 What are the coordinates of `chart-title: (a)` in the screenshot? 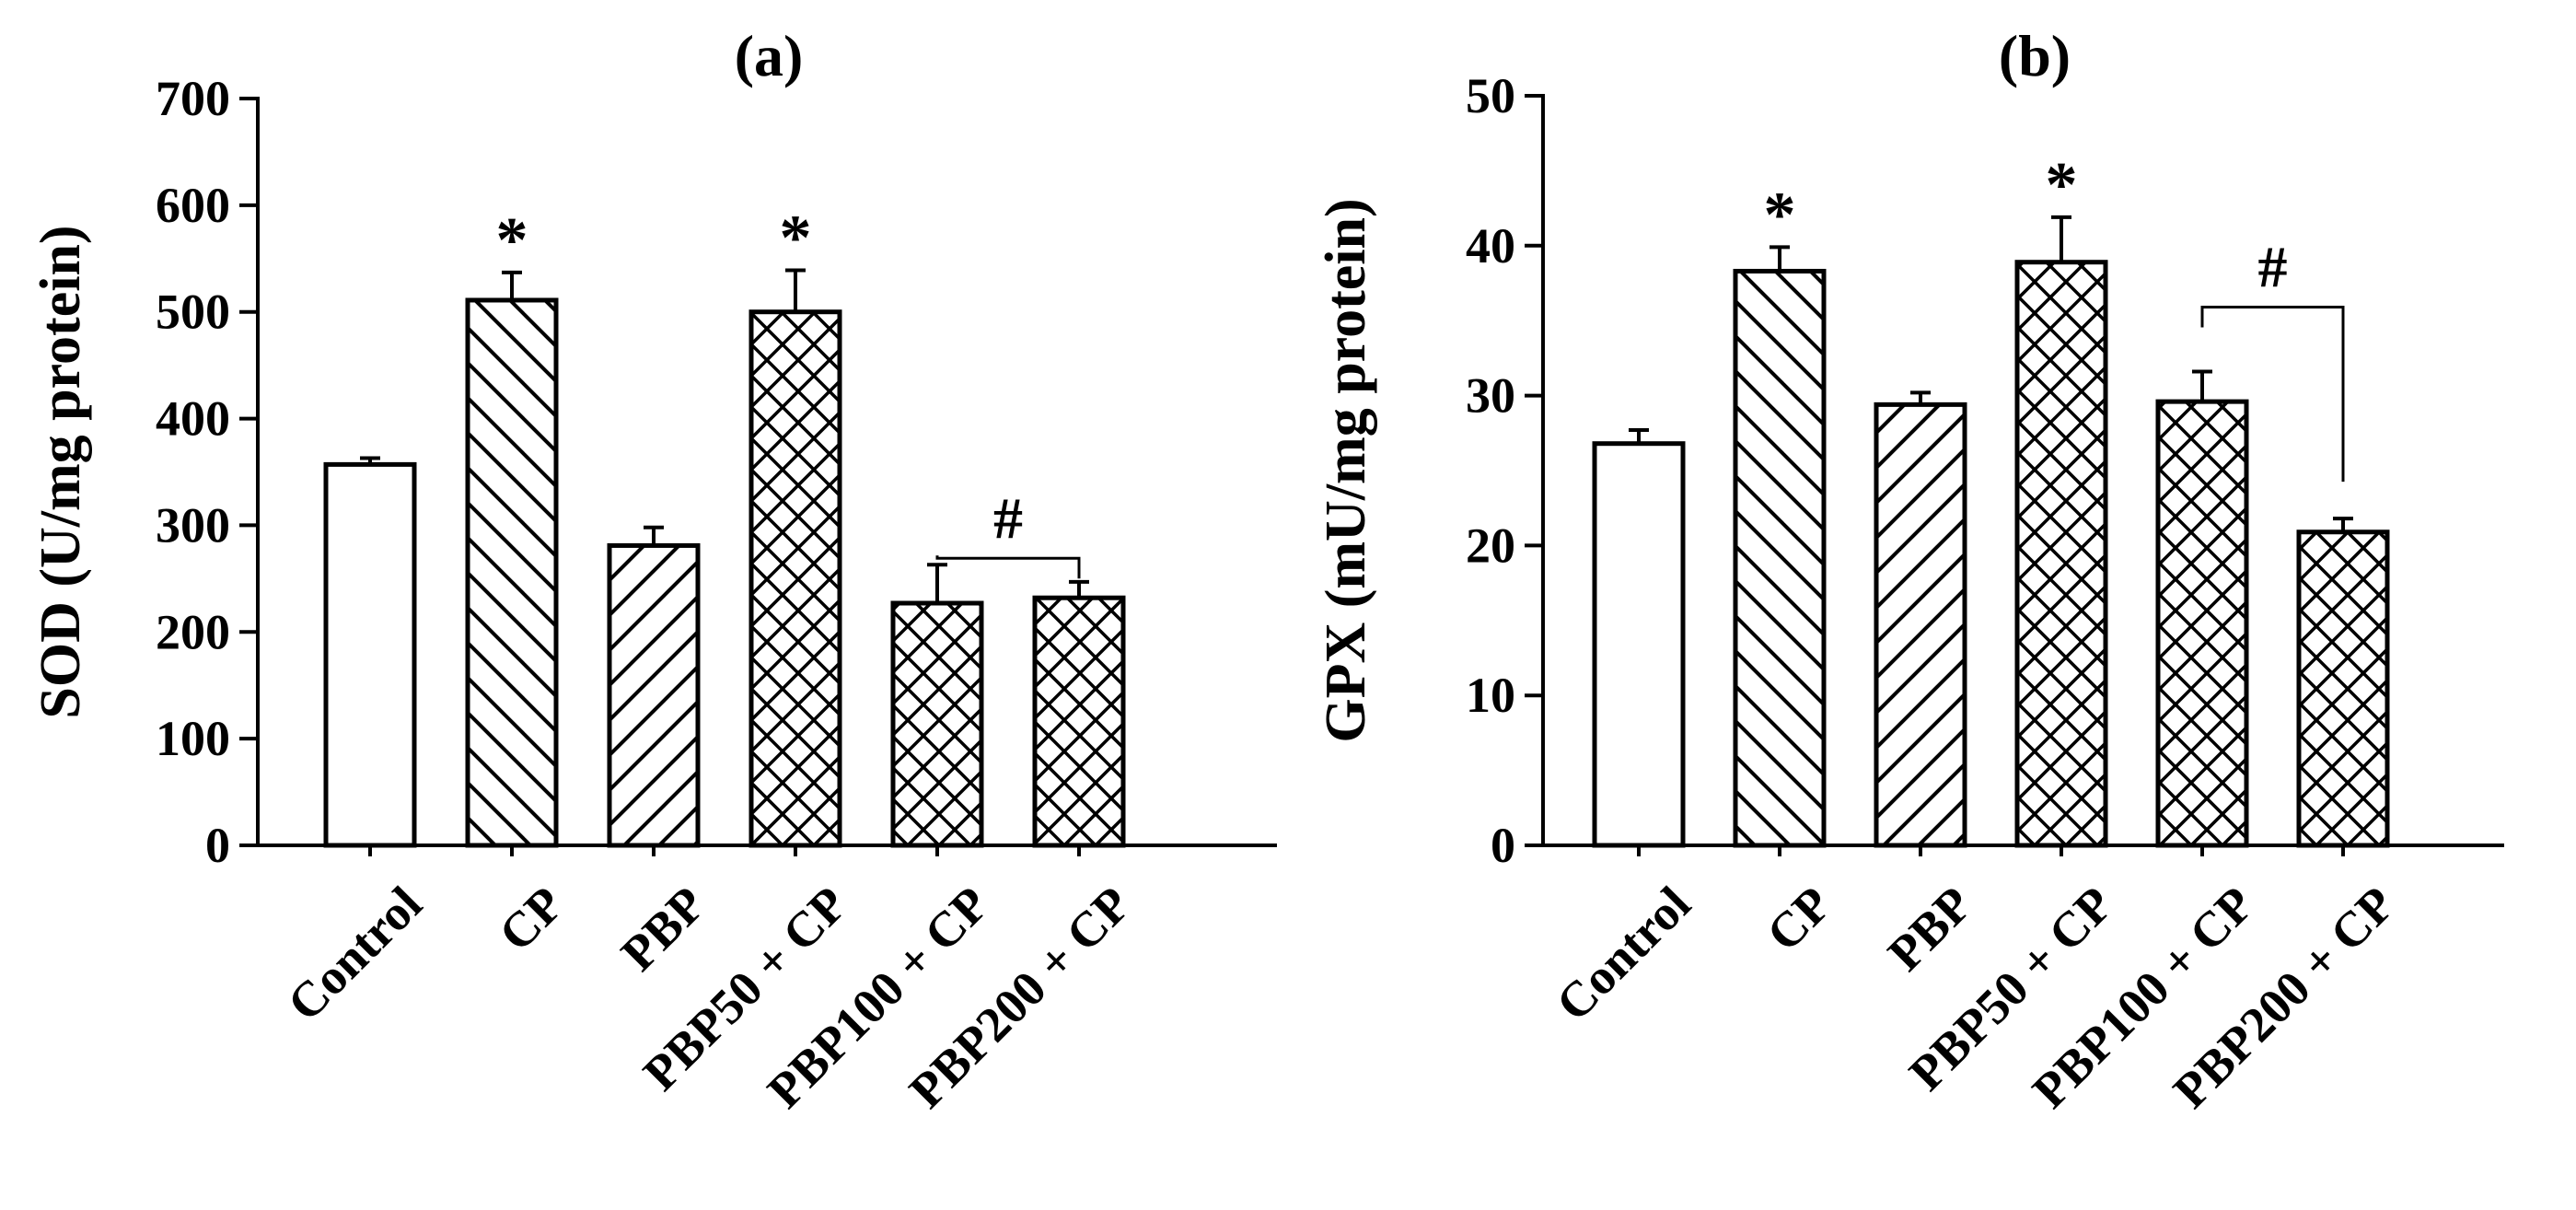 It's located at (769, 55).